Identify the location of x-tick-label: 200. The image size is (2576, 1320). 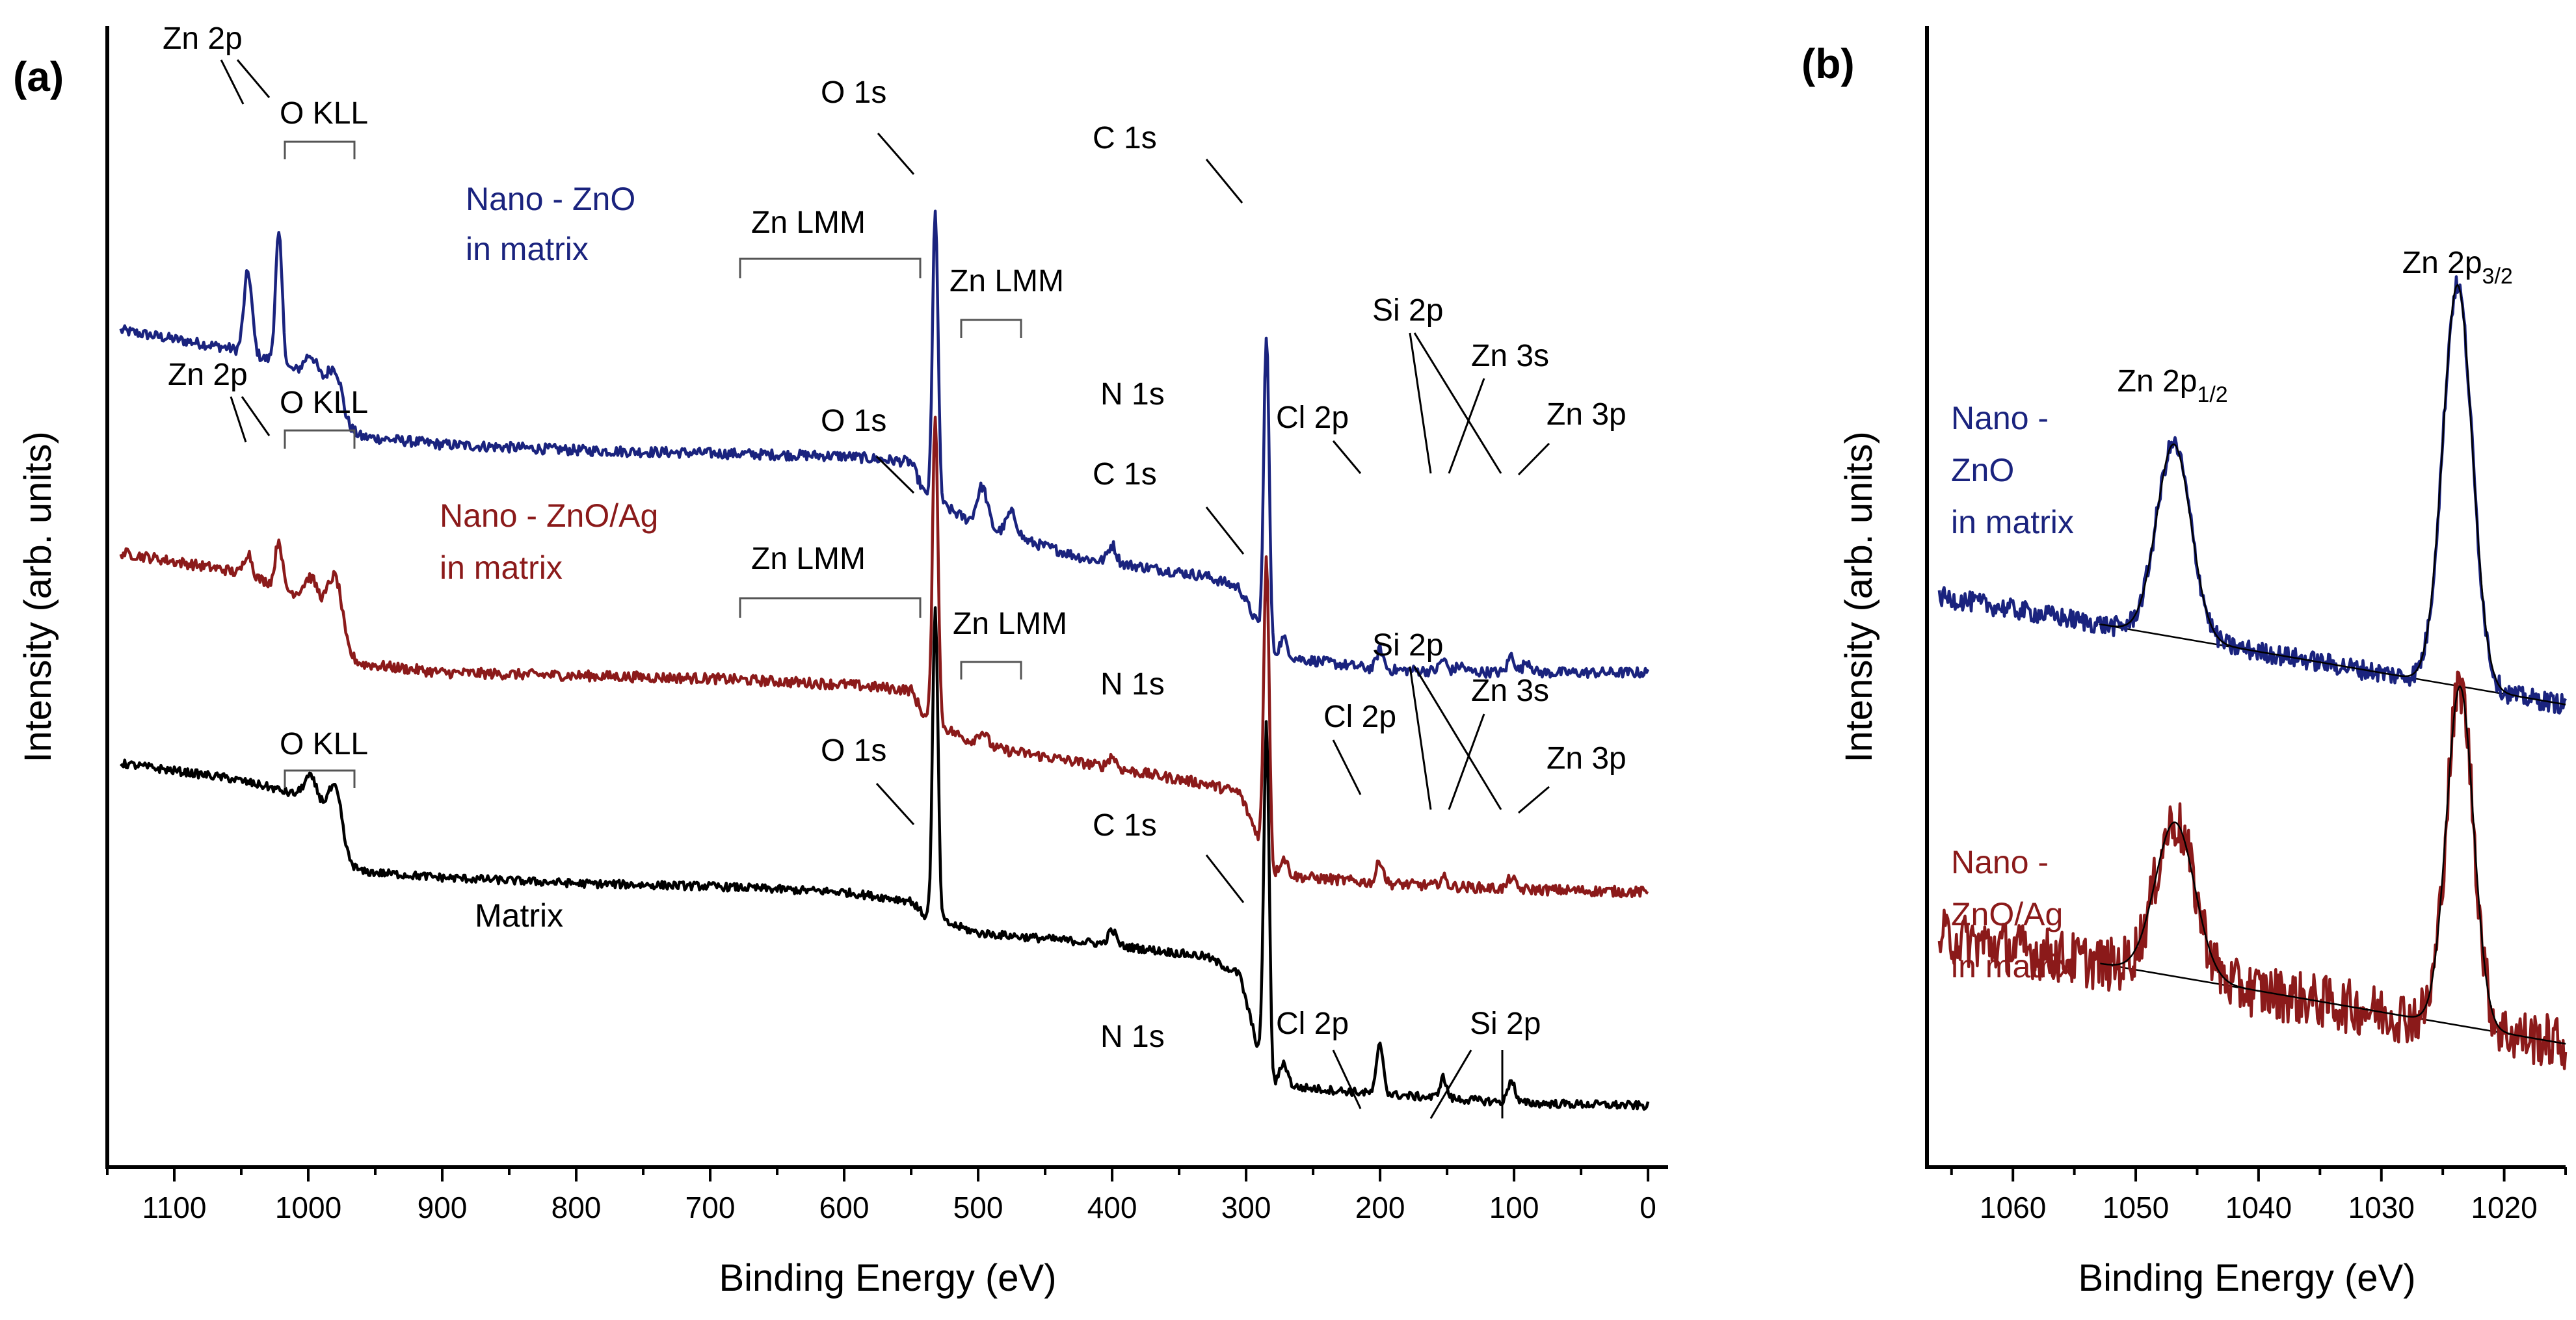
(1380, 1207).